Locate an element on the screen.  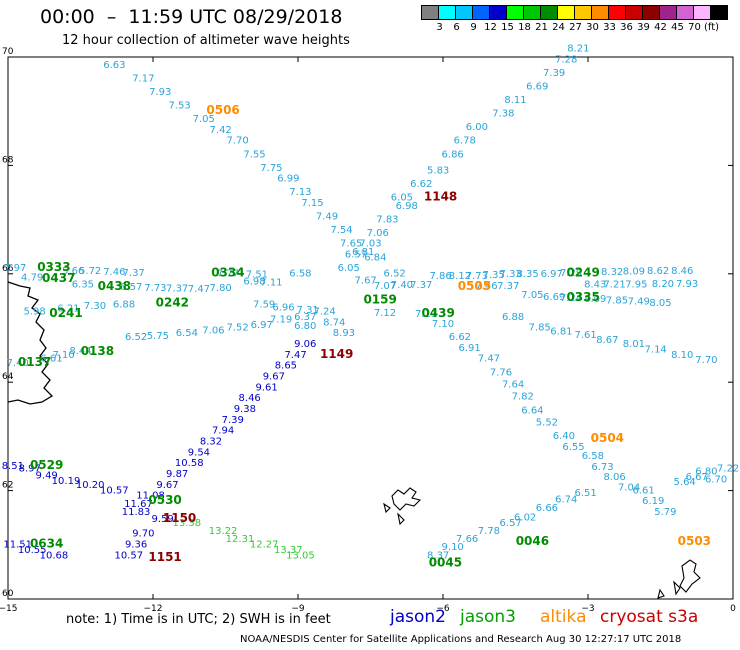
pass-time-label: 0439 is located at coordinates (437, 313).